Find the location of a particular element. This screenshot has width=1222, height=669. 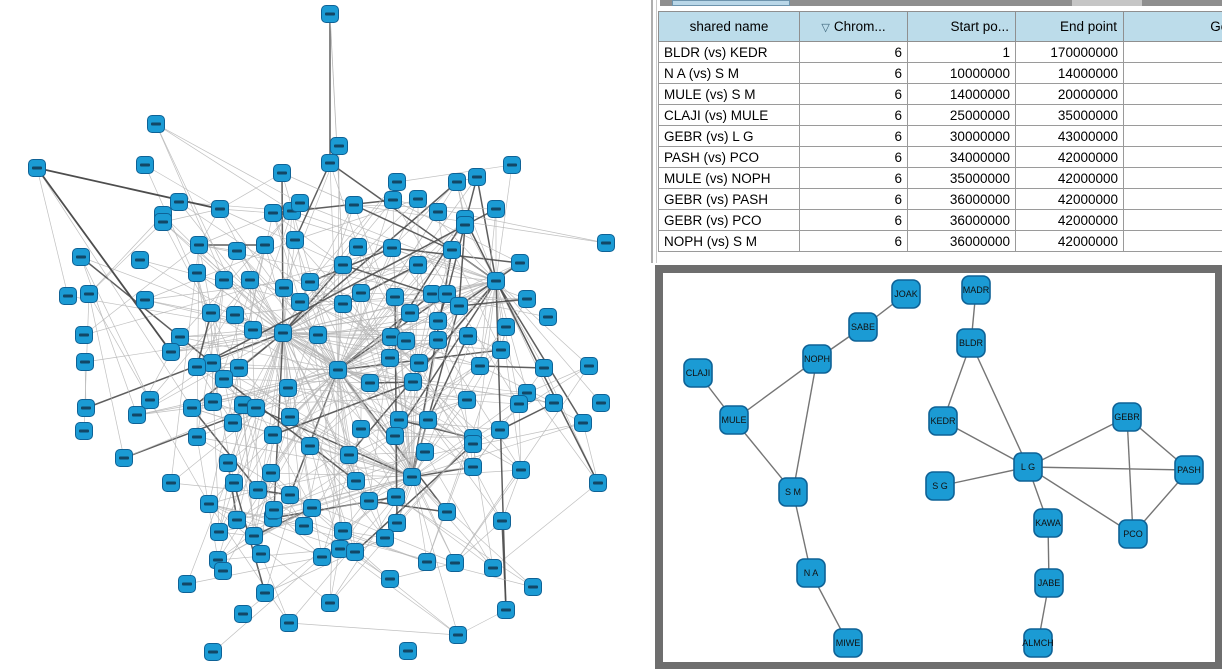

column-header-3: End point is located at coordinates (1069, 26).